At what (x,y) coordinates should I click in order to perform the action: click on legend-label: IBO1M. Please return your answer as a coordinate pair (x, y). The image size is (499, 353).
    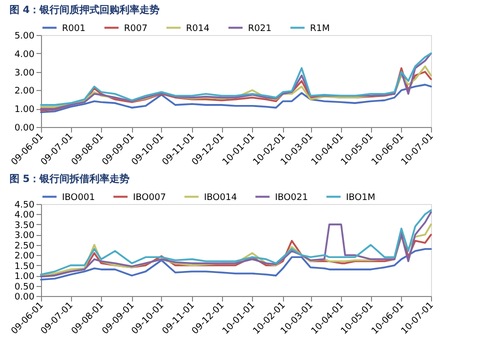
    Looking at the image, I should click on (361, 197).